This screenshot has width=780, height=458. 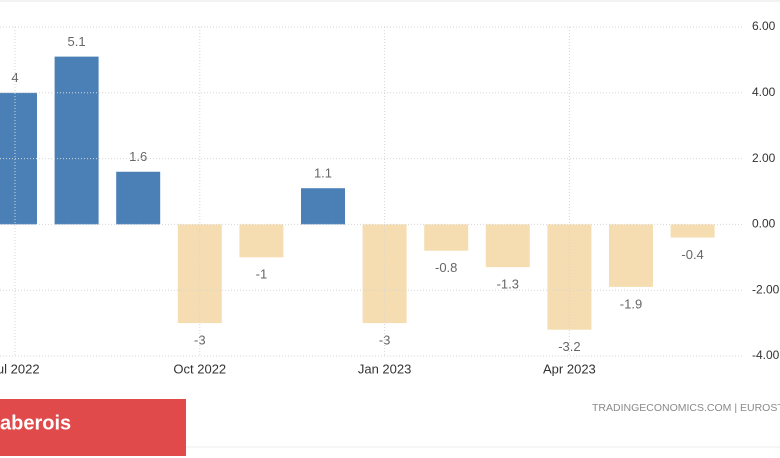 What do you see at coordinates (93, 427) in the screenshot?
I see `banner` at bounding box center [93, 427].